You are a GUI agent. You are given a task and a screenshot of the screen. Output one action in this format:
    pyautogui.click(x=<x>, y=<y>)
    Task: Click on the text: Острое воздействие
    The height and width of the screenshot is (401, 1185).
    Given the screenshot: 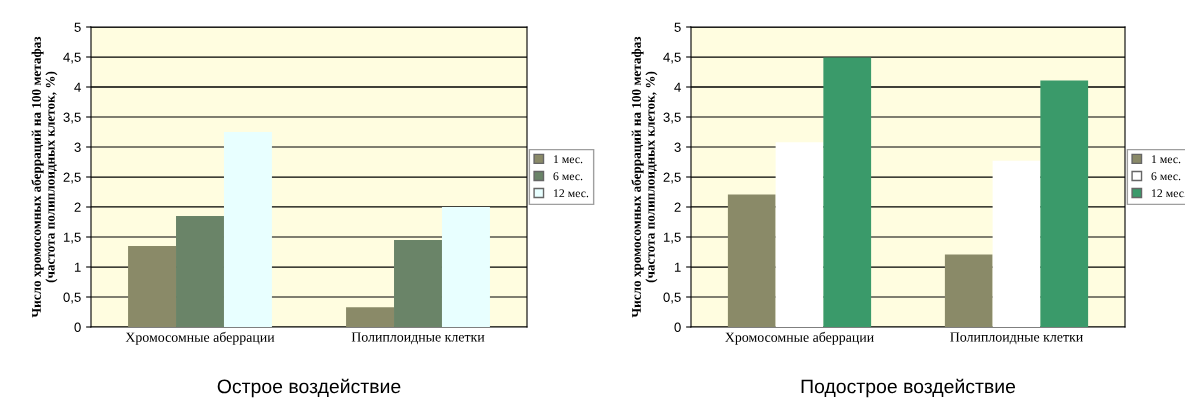 What is the action you would take?
    pyautogui.click(x=309, y=388)
    